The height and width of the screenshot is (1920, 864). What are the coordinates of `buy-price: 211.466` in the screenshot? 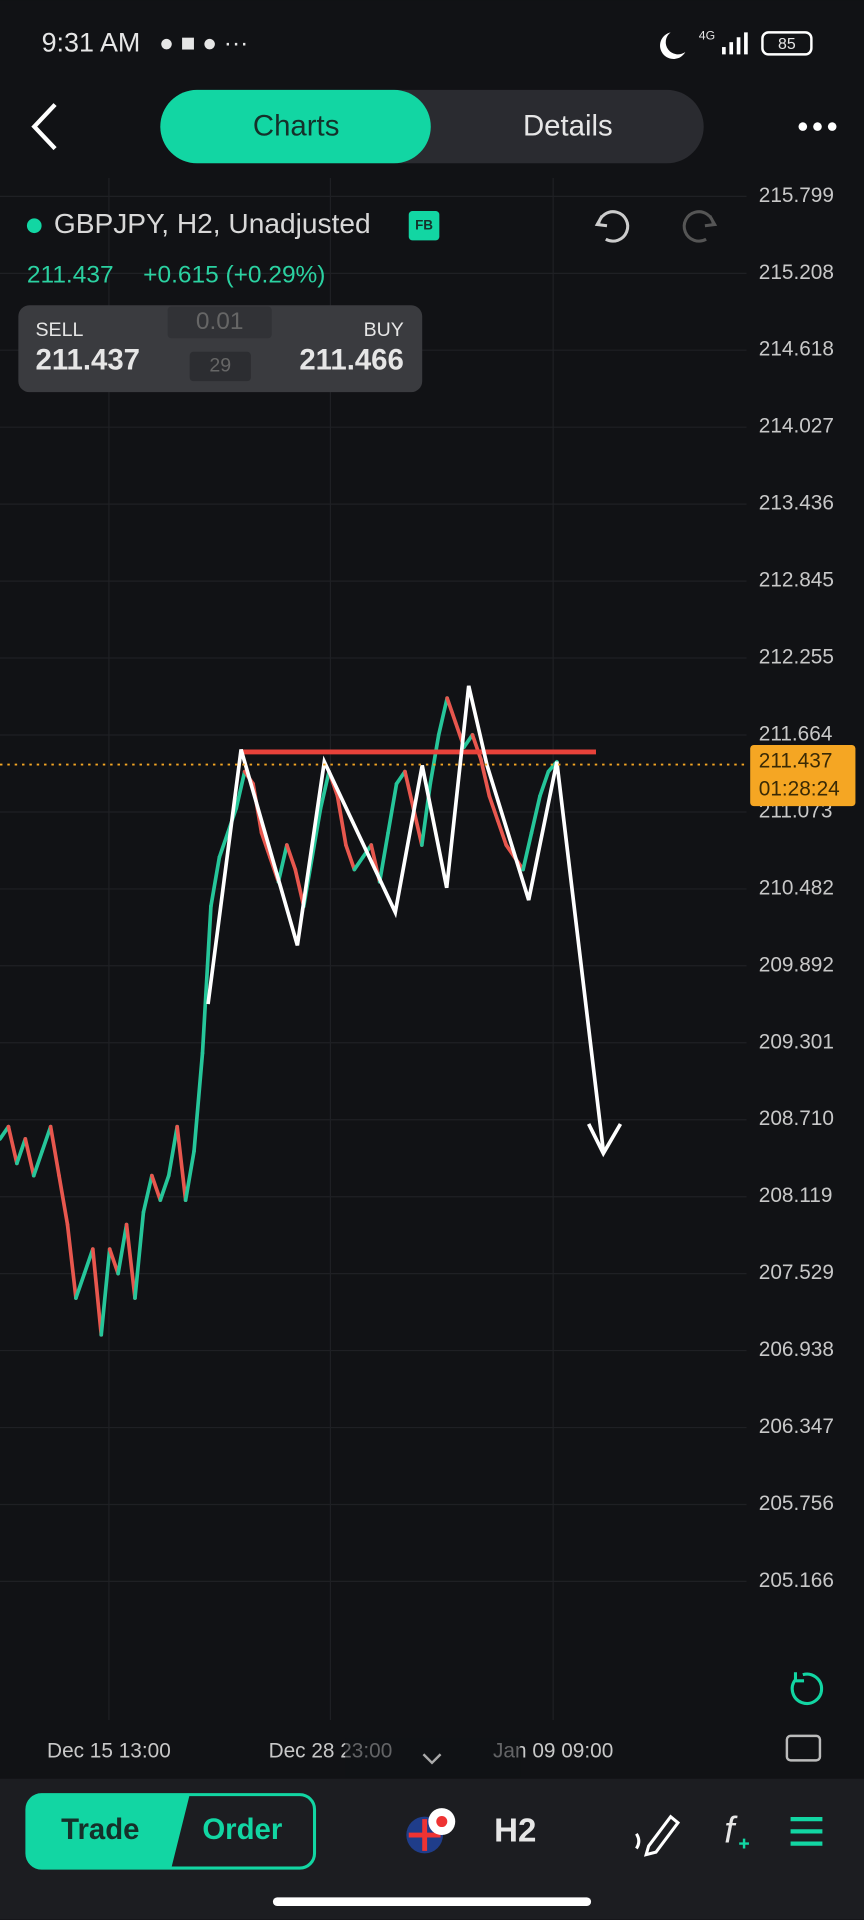 It's located at (351, 359).